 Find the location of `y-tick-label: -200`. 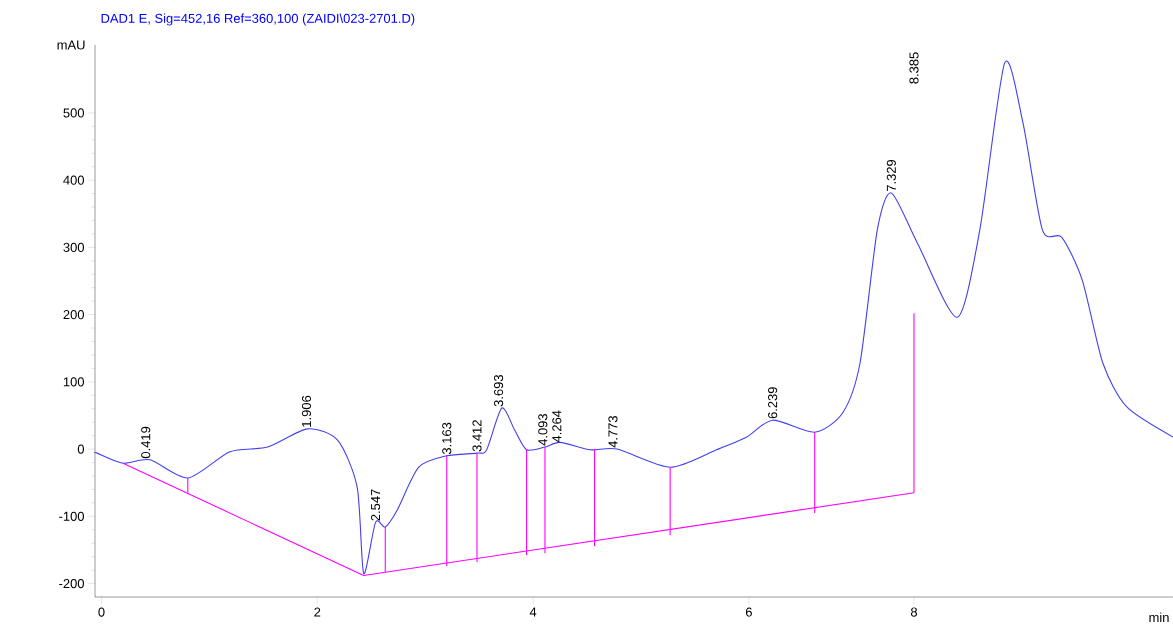

y-tick-label: -200 is located at coordinates (71, 583).